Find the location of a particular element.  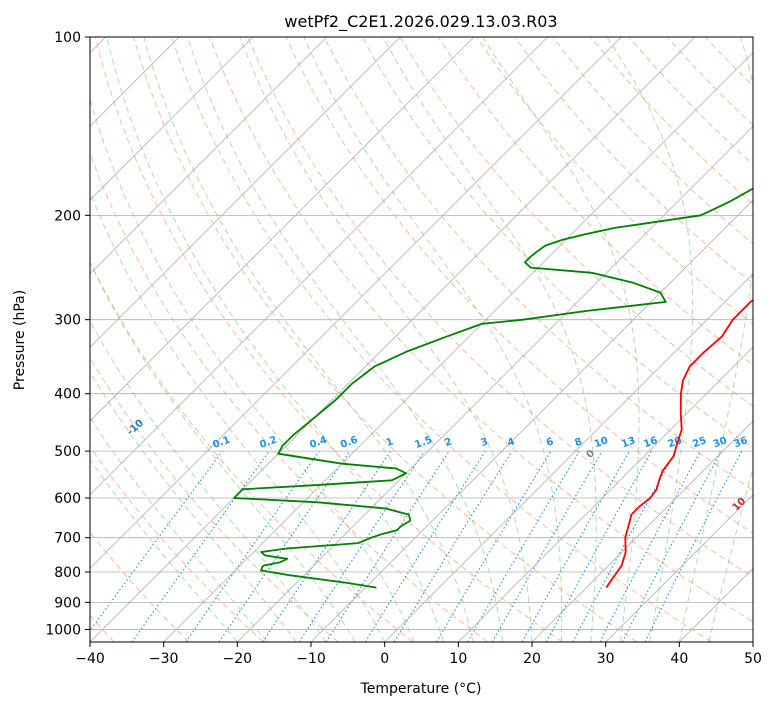

y-tick-label: 700 is located at coordinates (67, 539).